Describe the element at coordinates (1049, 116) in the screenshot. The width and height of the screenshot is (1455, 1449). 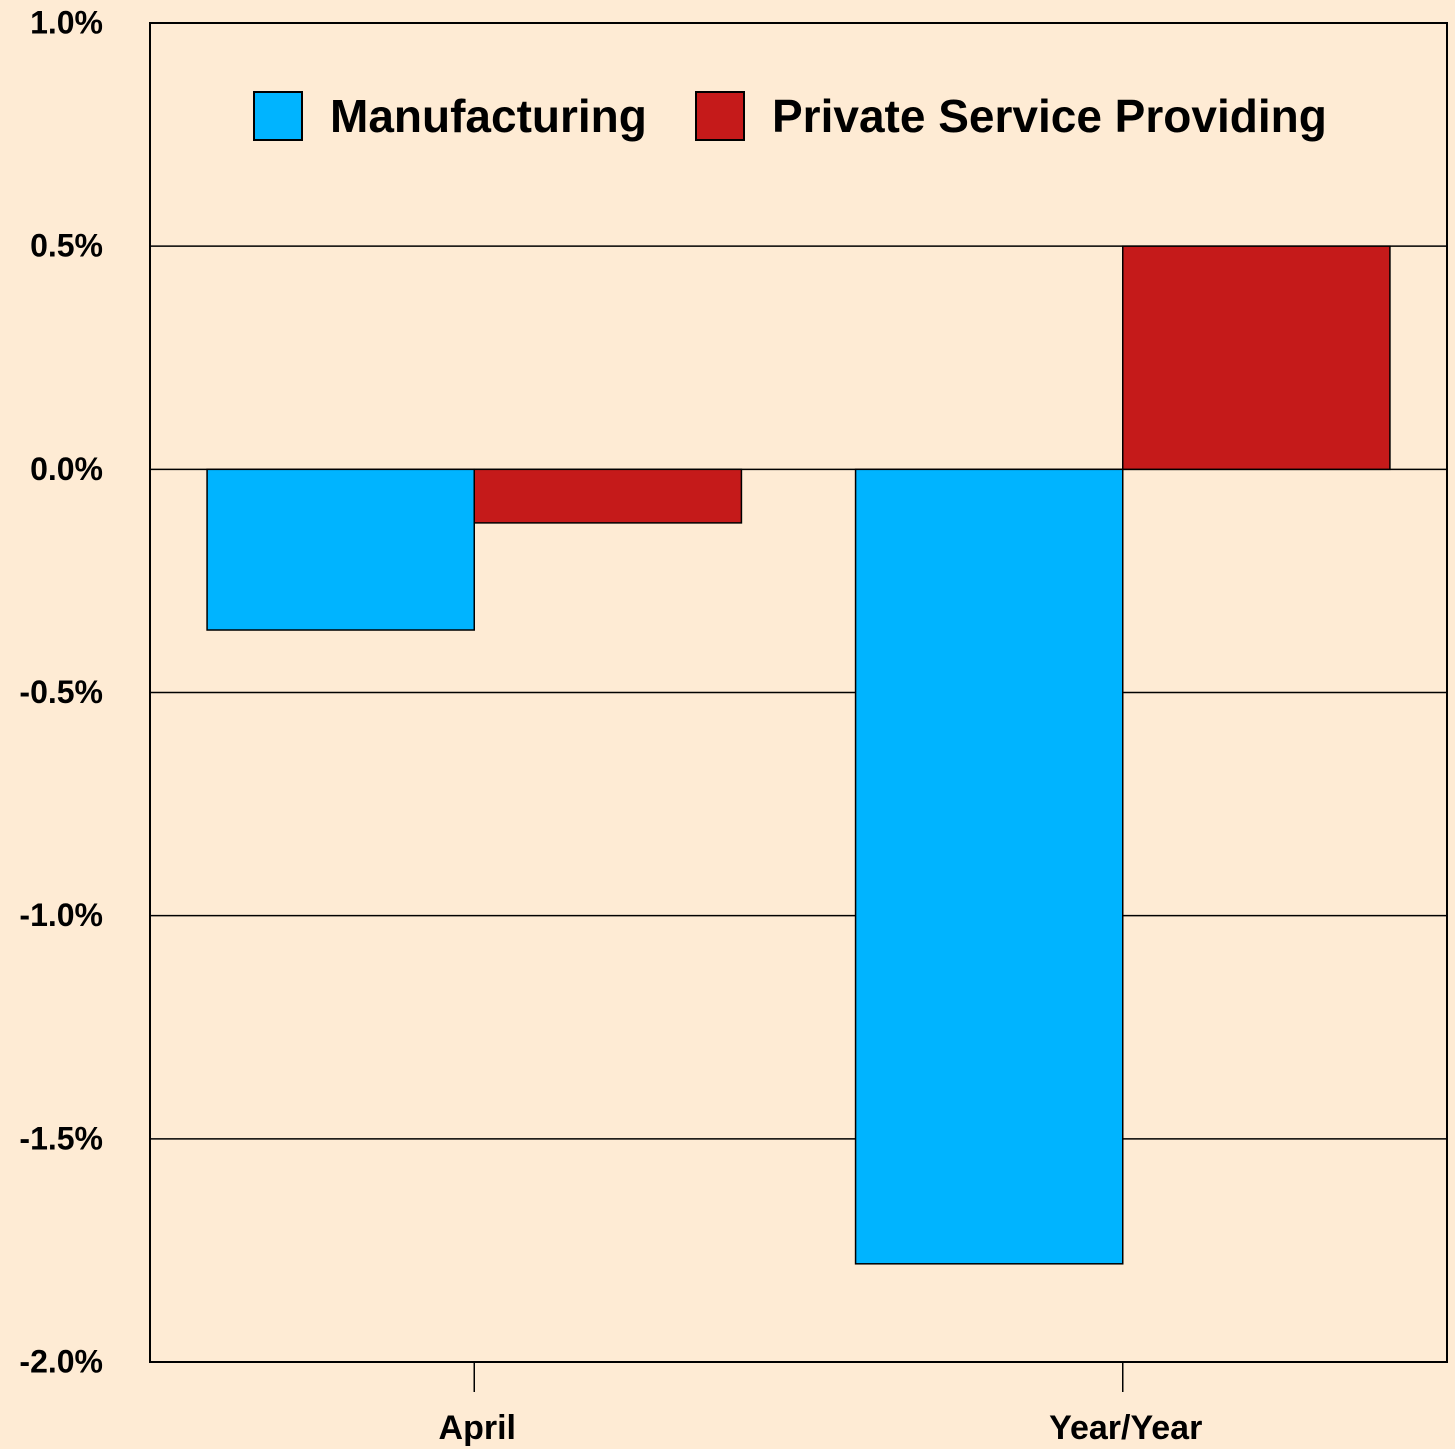
I see `legend-label: Private Service Providing` at that location.